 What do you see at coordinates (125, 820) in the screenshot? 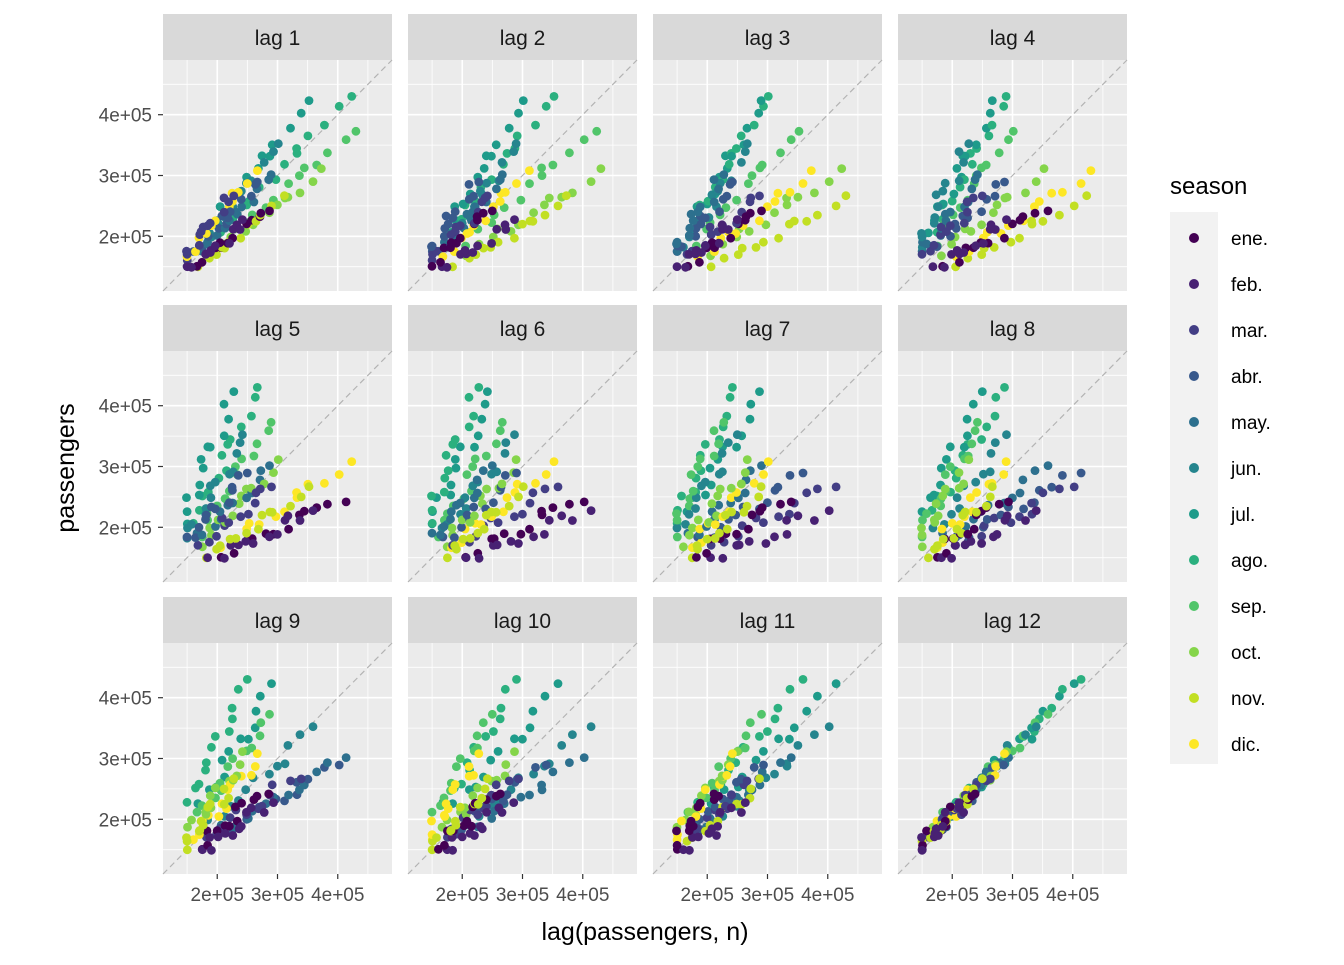
I see `y-tick-label: 2e+05` at bounding box center [125, 820].